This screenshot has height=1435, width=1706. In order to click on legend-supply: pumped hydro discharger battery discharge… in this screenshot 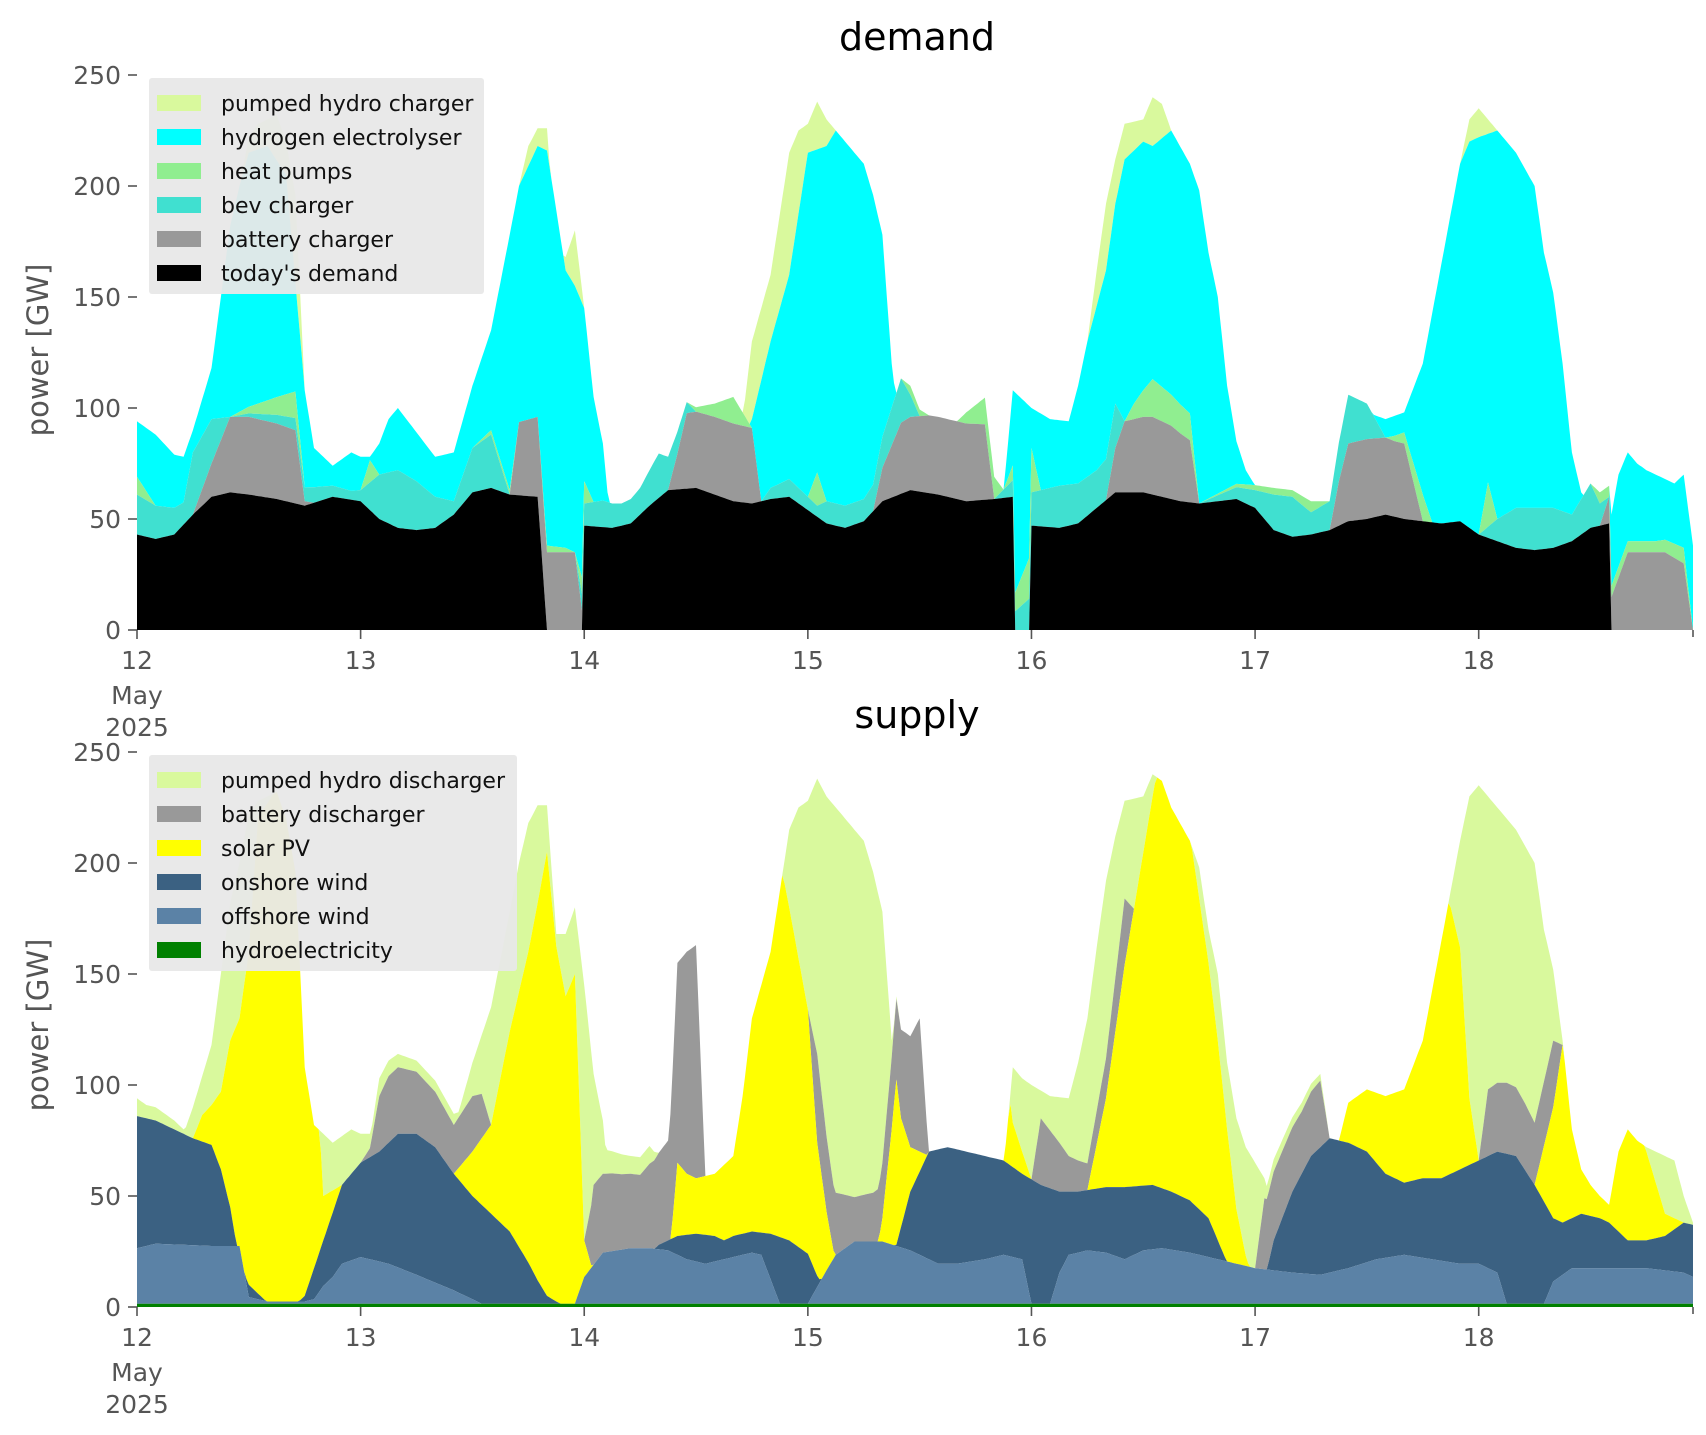, I will do `click(333, 863)`.